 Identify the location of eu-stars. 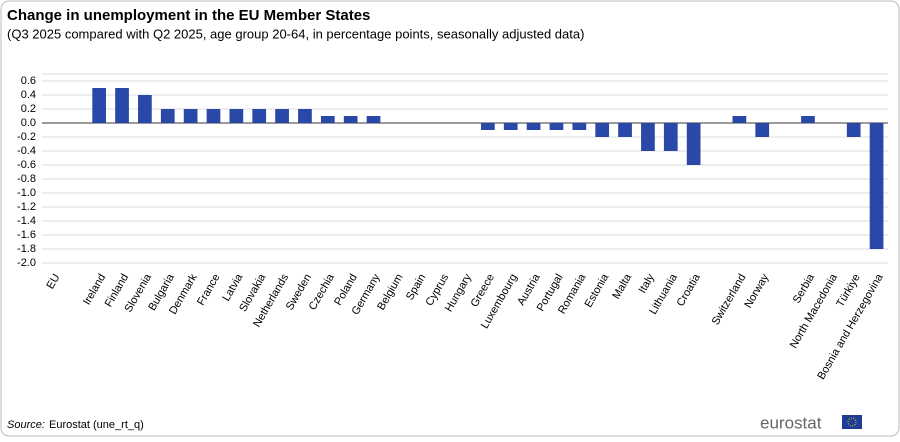
(852, 422).